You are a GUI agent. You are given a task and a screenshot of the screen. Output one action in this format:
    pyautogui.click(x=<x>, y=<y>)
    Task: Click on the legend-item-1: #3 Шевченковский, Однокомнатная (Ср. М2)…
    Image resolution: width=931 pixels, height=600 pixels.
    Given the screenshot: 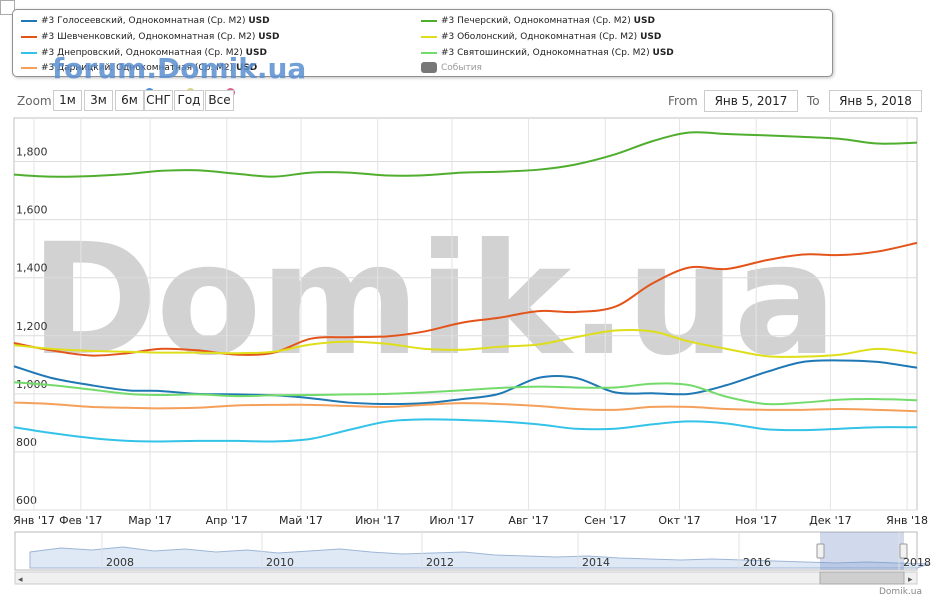 What is the action you would take?
    pyautogui.click(x=150, y=37)
    